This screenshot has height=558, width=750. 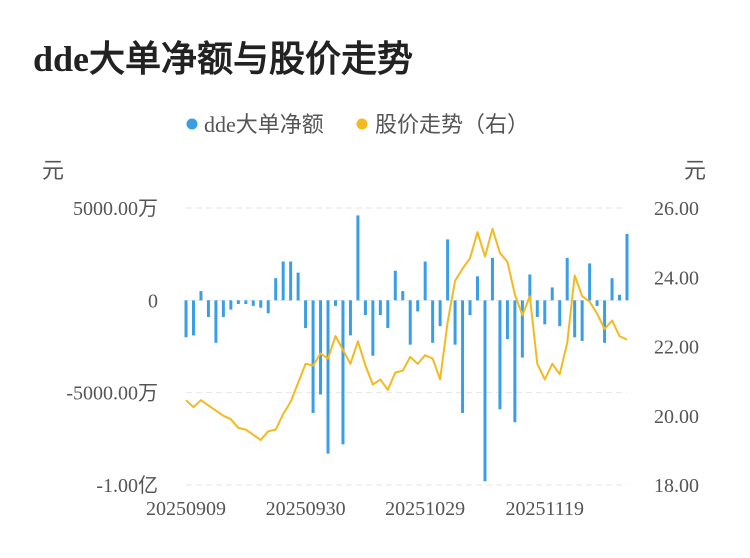 I want to click on legend: dde大单净额 股价走势（右）, so click(x=358, y=124).